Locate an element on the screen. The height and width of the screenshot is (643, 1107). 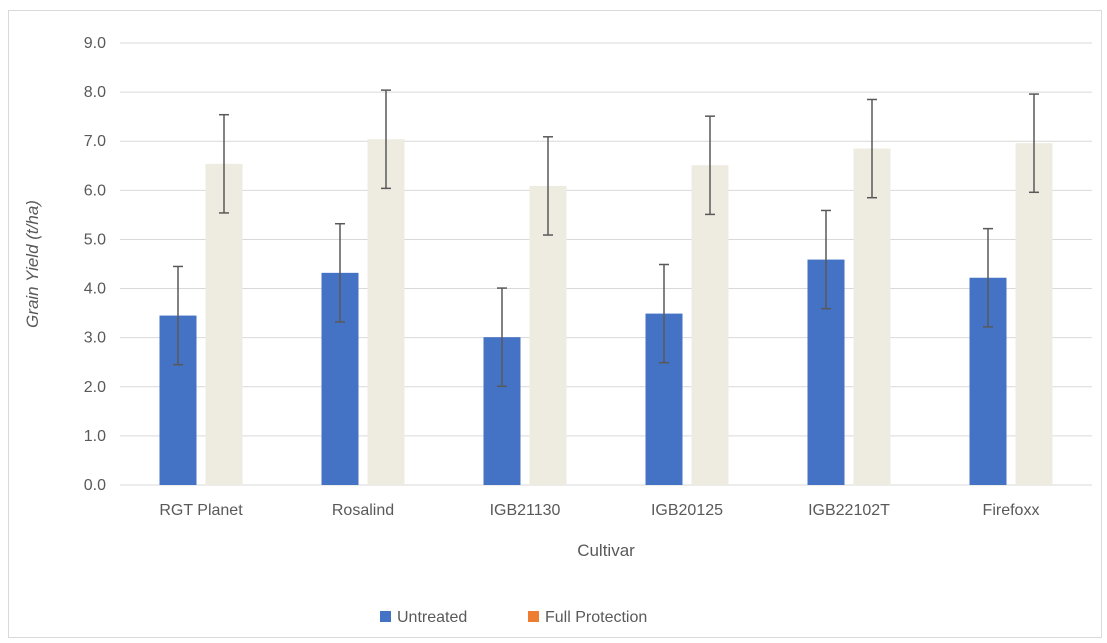
y-tick-label: 8.0 is located at coordinates (95, 92).